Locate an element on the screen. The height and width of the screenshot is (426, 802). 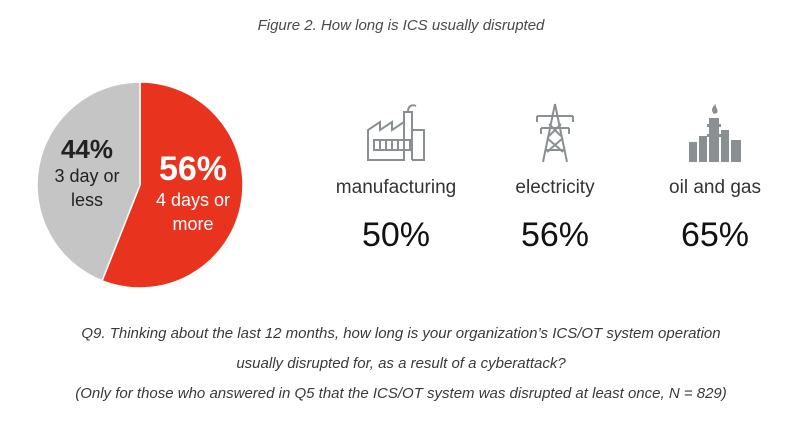
industry-oil-and-gas: oil and gas 65% is located at coordinates (715, 177).